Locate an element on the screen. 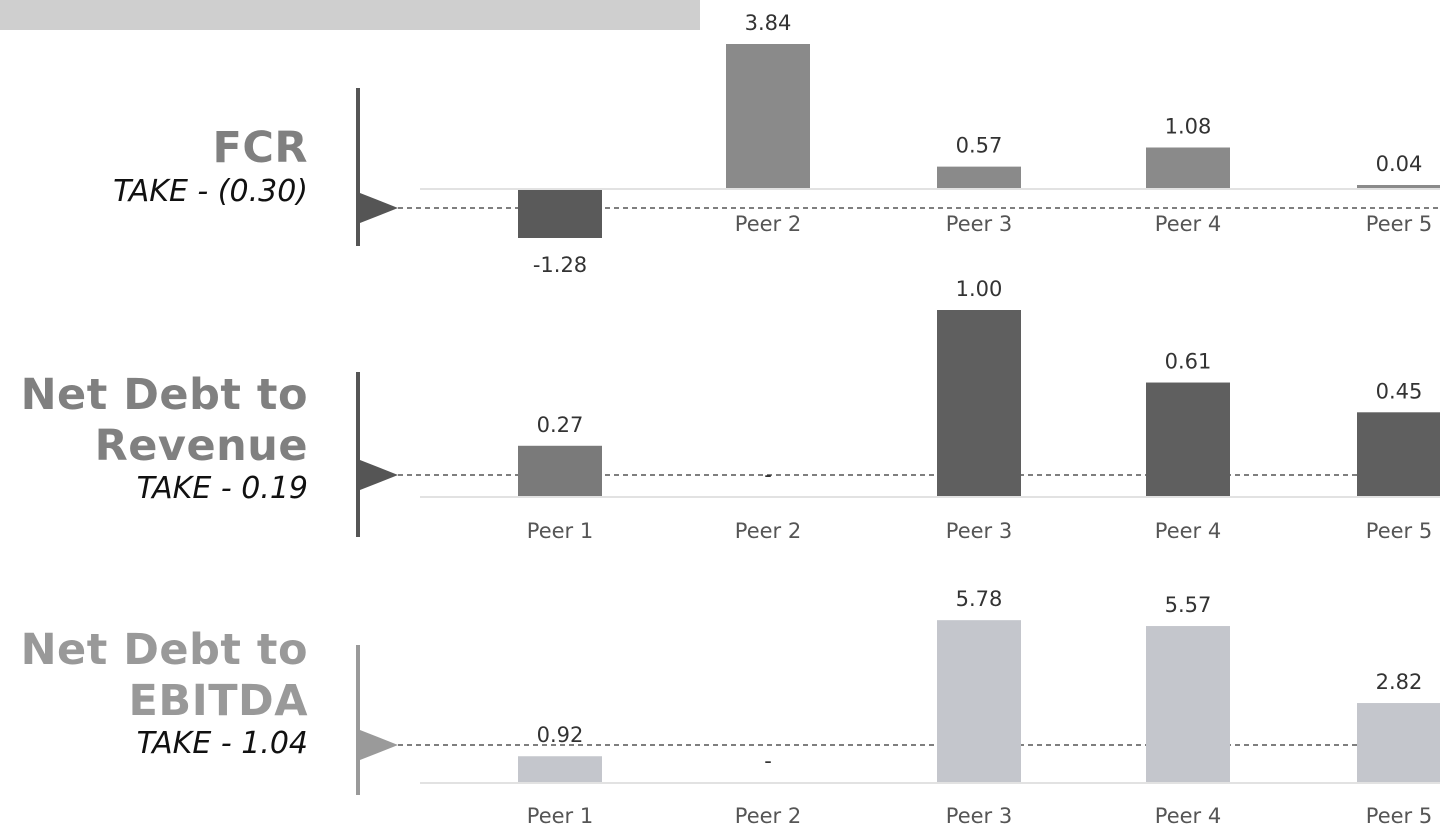 Image resolution: width=1440 pixels, height=829 pixels. ndr-category-label-3: Peer 3 is located at coordinates (979, 531).